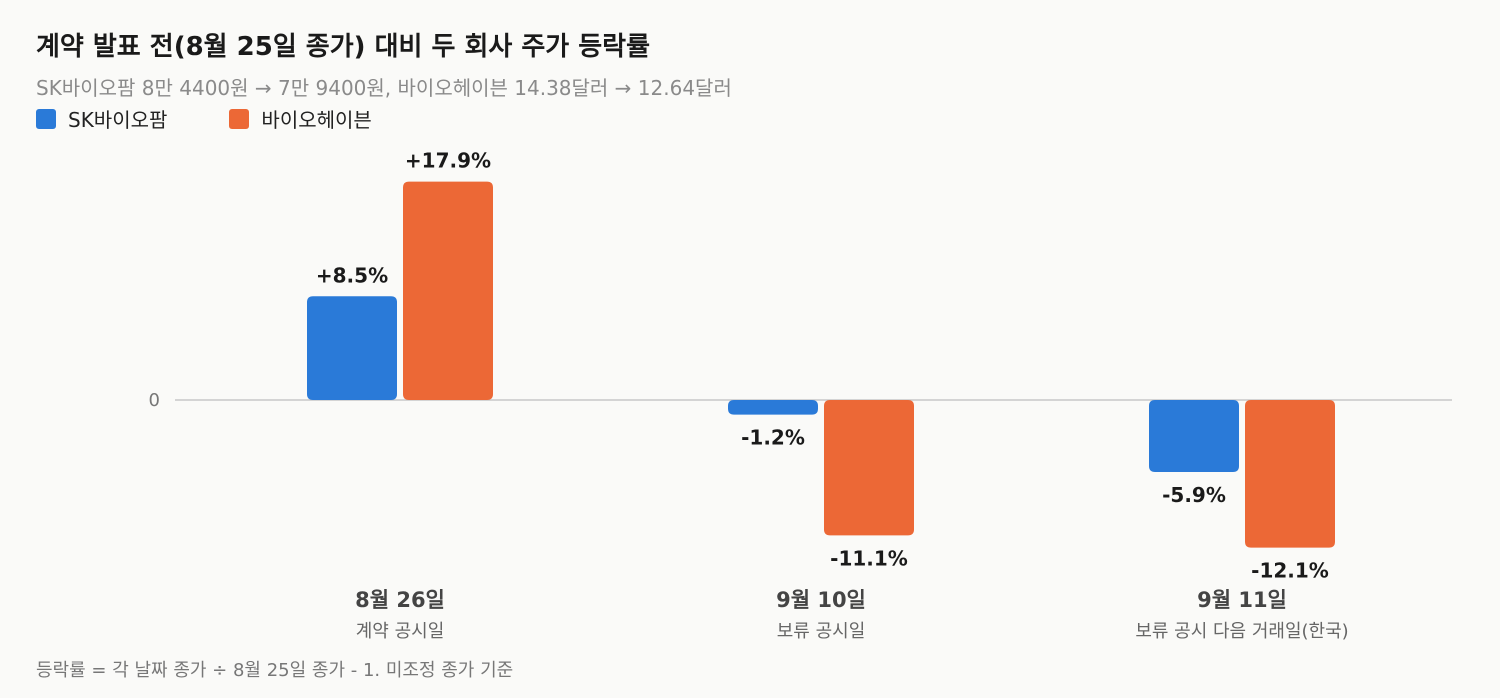 The width and height of the screenshot is (1500, 698). Describe the element at coordinates (1241, 631) in the screenshot. I see `x-category-sublabel: 보류 공시 다음 거래일(한국)` at that location.